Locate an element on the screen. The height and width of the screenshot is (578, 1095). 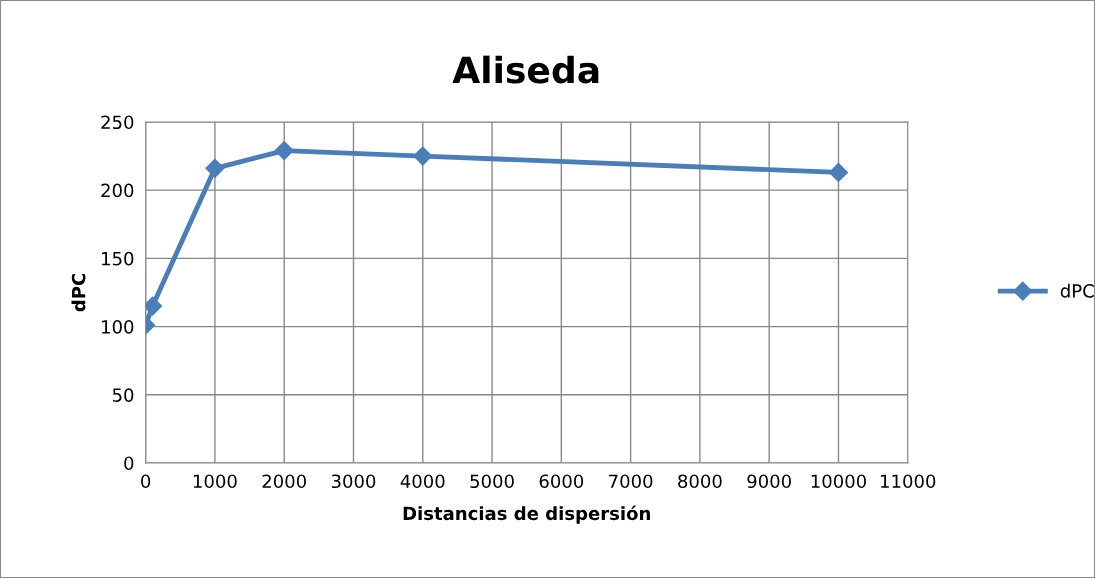
y-tick-label: 150 is located at coordinates (118, 258).